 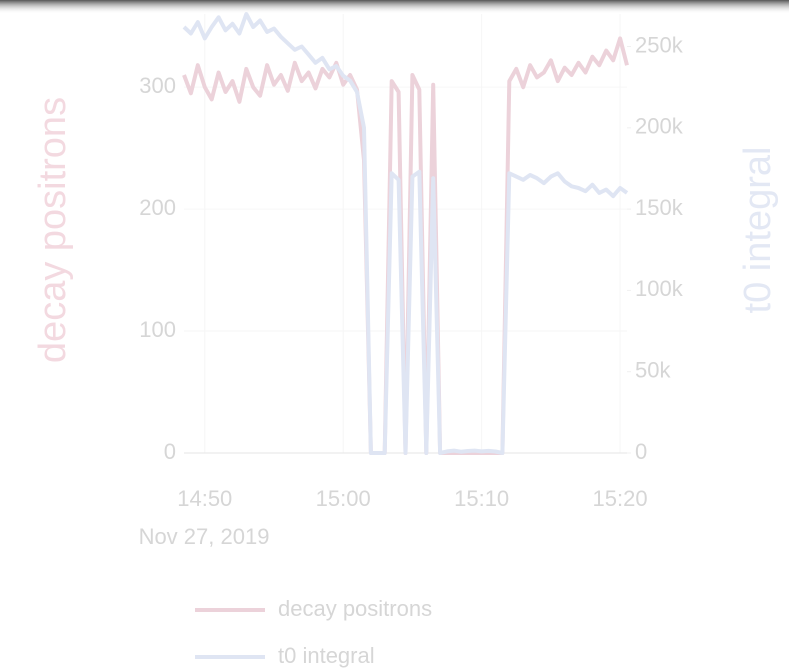 What do you see at coordinates (355, 608) in the screenshot?
I see `legend-label: decay positrons` at bounding box center [355, 608].